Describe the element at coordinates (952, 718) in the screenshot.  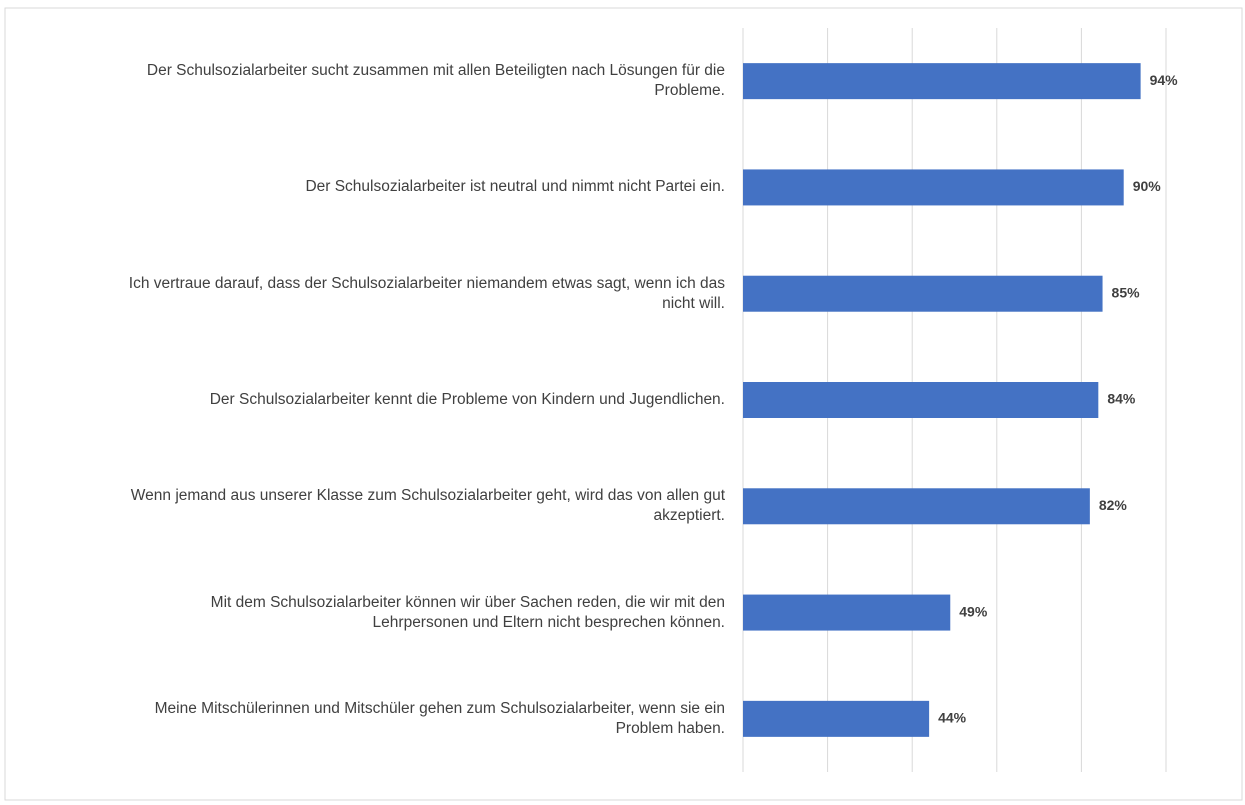
I see `value-label: 44%` at that location.